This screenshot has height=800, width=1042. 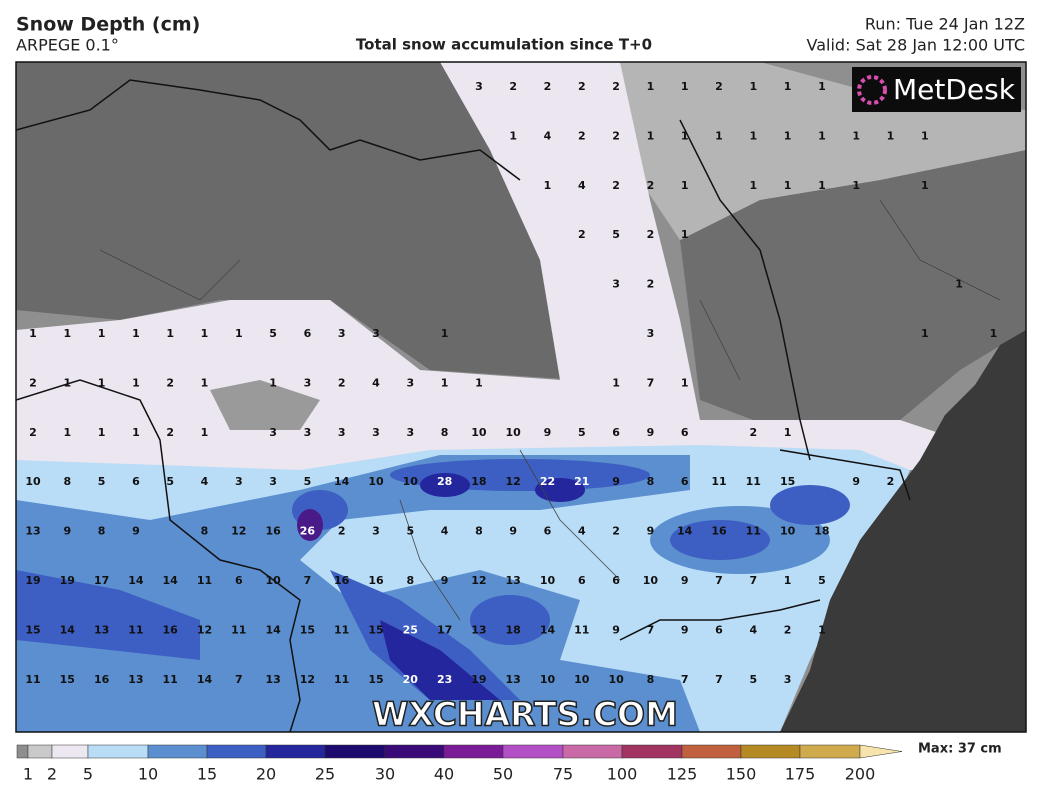 I want to click on legend-label: 5, so click(x=88, y=774).